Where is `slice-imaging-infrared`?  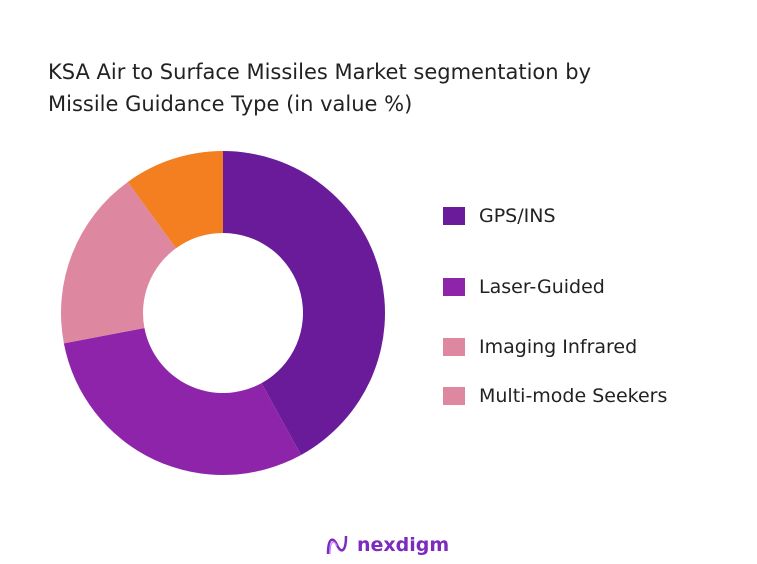 slice-imaging-infrared is located at coordinates (118, 262).